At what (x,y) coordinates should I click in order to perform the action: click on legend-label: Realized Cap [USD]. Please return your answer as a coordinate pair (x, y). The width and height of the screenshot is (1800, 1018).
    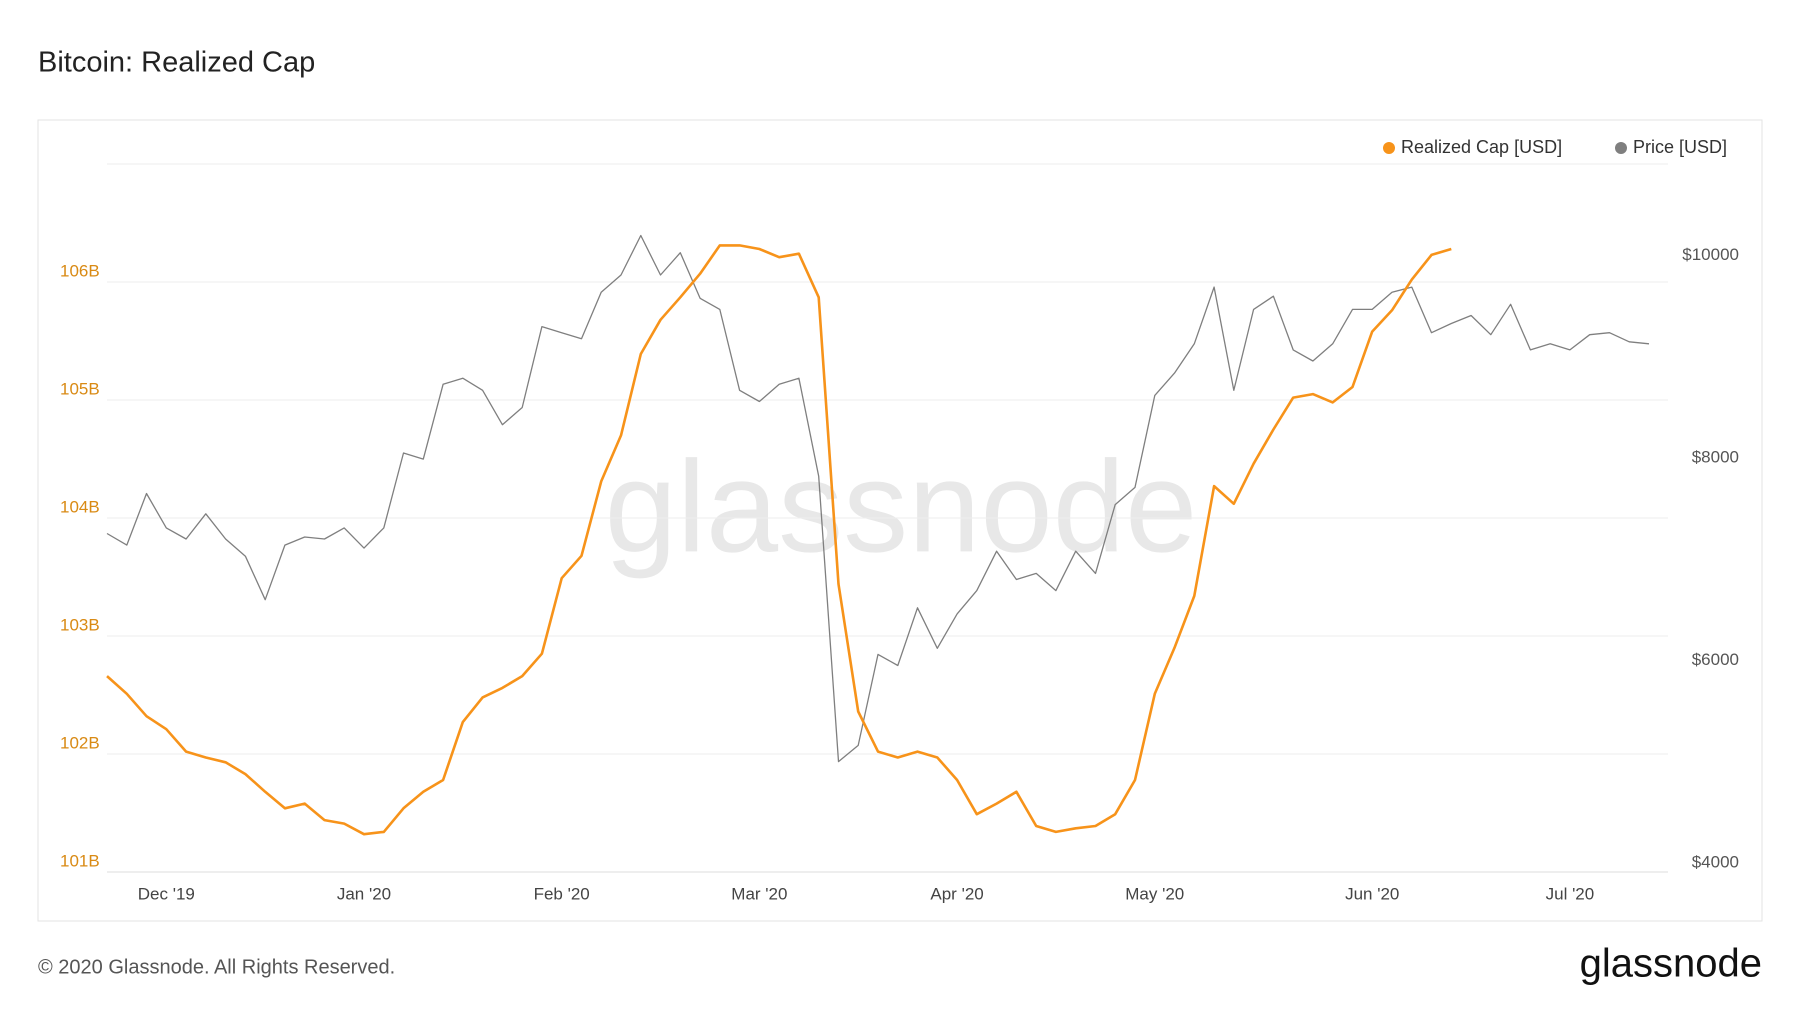
    Looking at the image, I should click on (1481, 147).